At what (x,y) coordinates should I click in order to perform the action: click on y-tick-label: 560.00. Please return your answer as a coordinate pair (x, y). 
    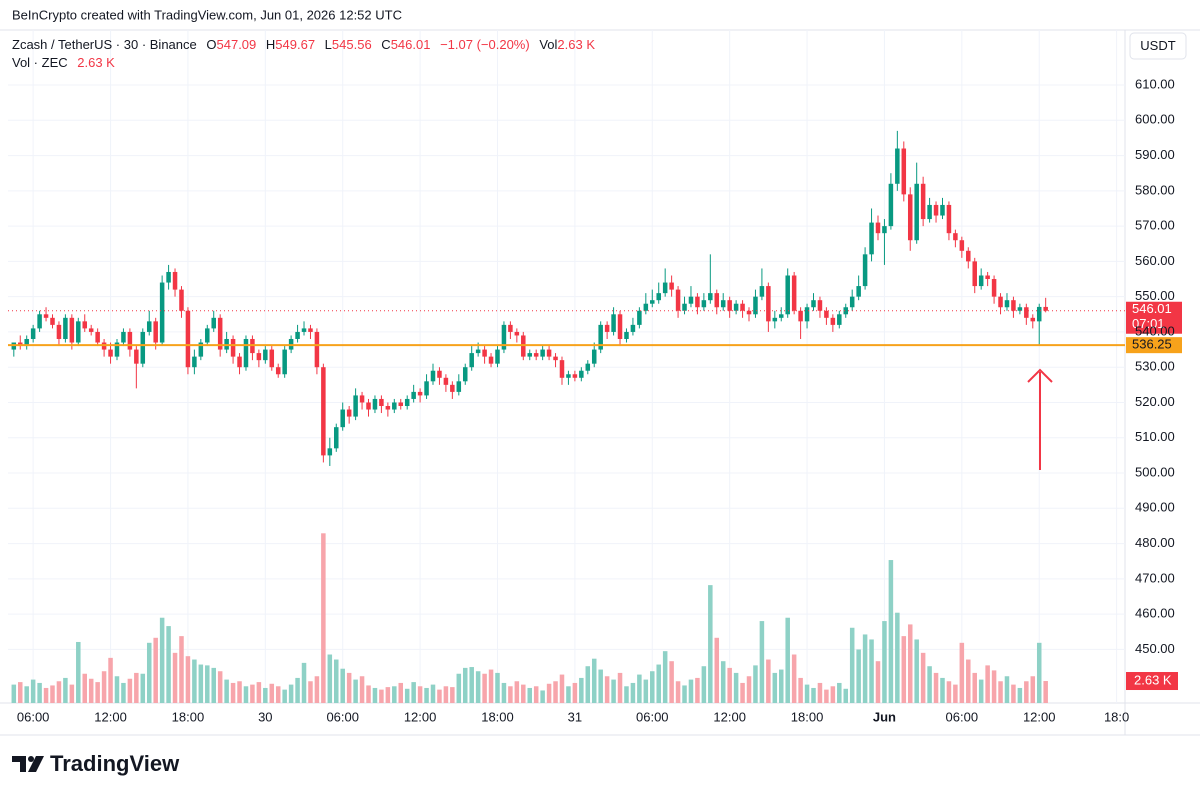
    Looking at the image, I should click on (1155, 260).